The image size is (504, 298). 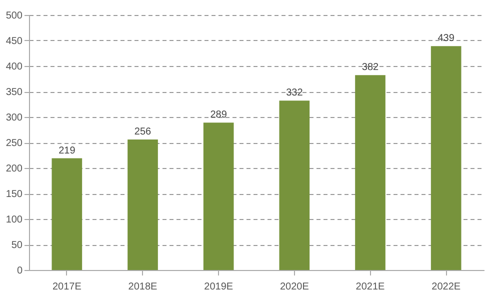 What do you see at coordinates (14, 92) in the screenshot?
I see `y-tick-label: 350` at bounding box center [14, 92].